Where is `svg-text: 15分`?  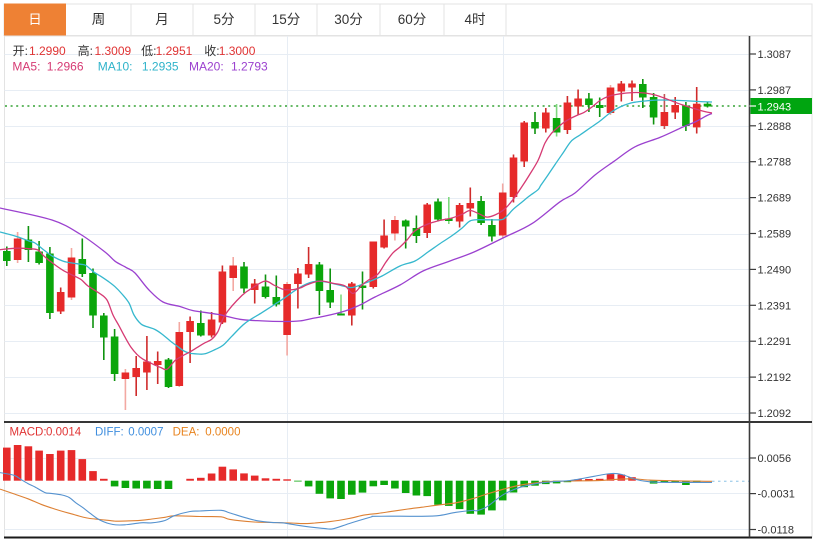
svg-text: 15分 is located at coordinates (286, 19).